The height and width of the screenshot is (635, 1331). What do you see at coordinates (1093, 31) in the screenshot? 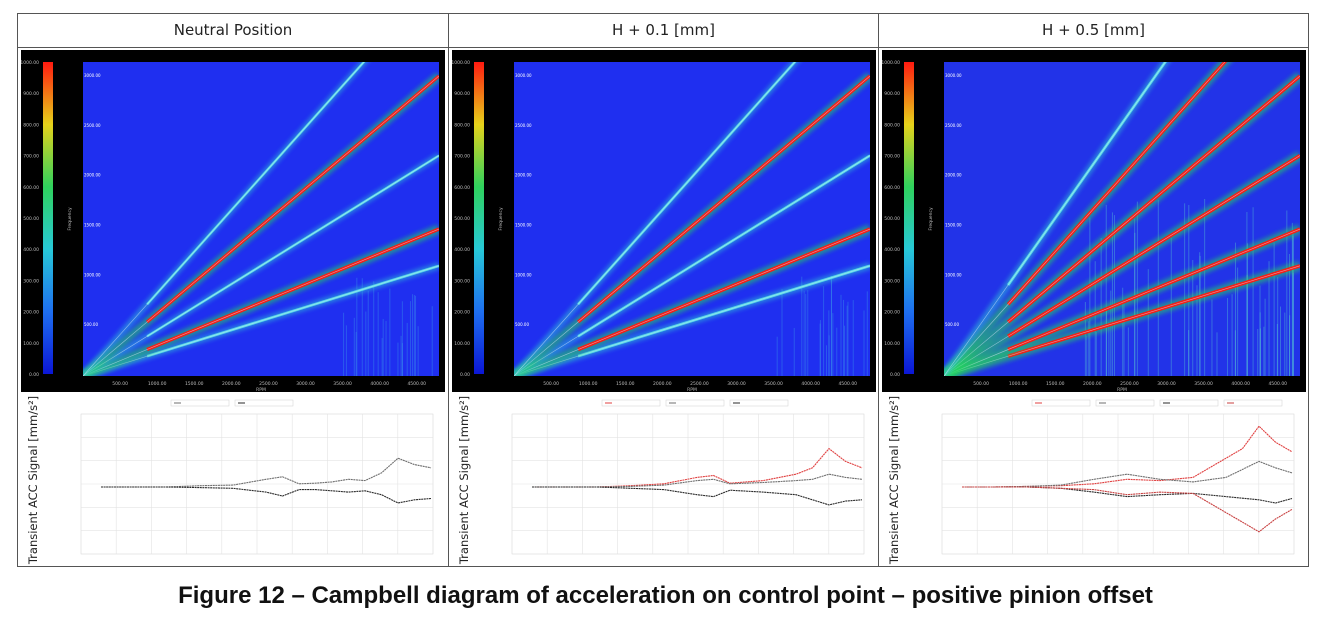
I see `panel-title: H + 0.5 [mm]` at bounding box center [1093, 31].